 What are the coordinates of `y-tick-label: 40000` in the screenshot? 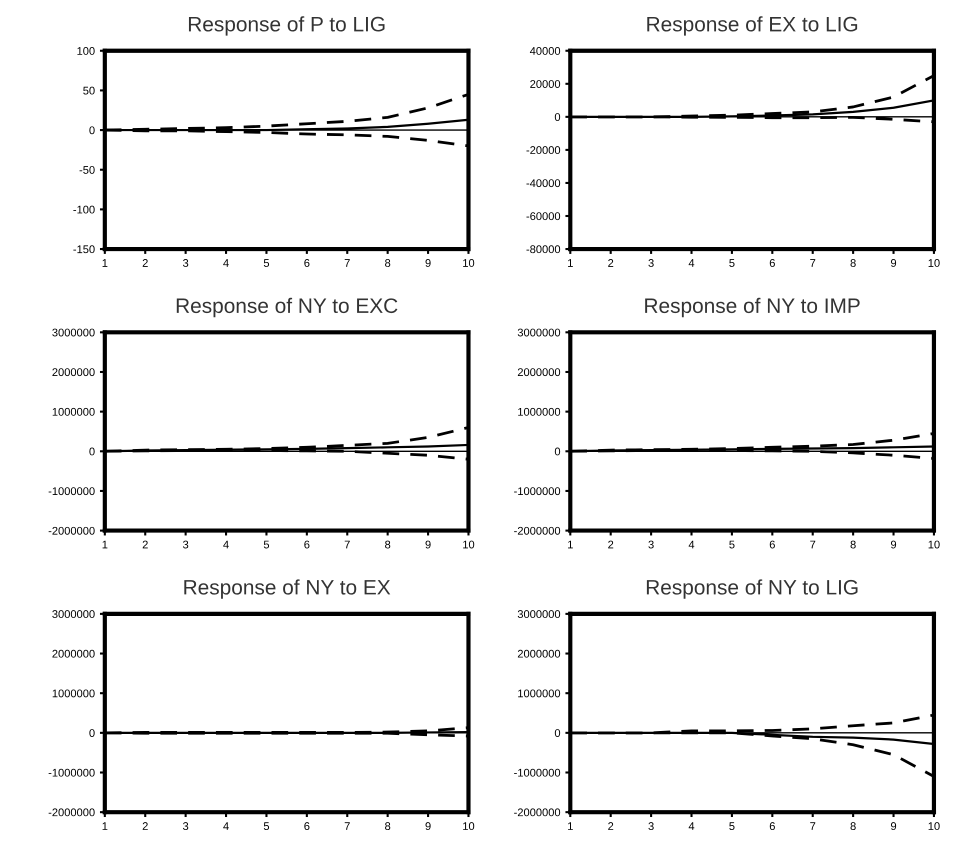 It's located at (545, 51).